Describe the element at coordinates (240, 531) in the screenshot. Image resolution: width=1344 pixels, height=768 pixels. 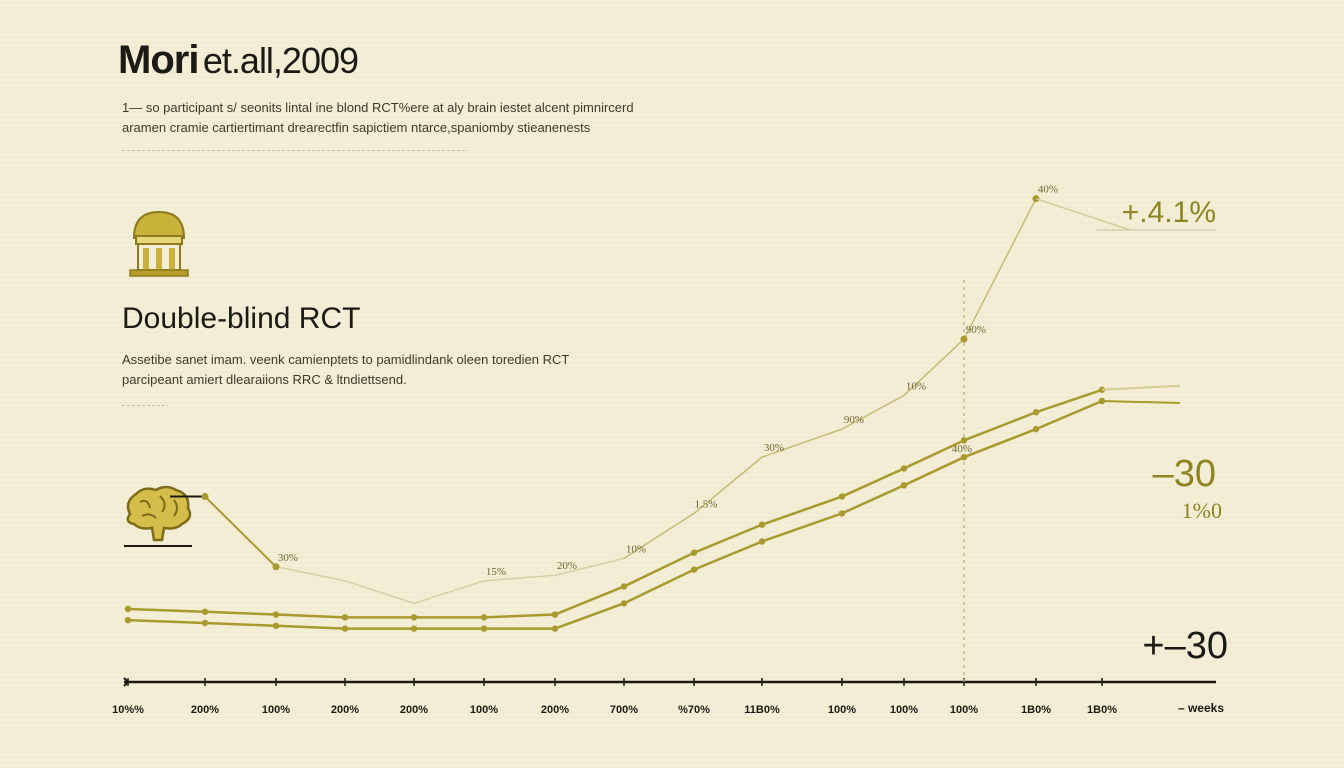
I see `trend-line-start` at that location.